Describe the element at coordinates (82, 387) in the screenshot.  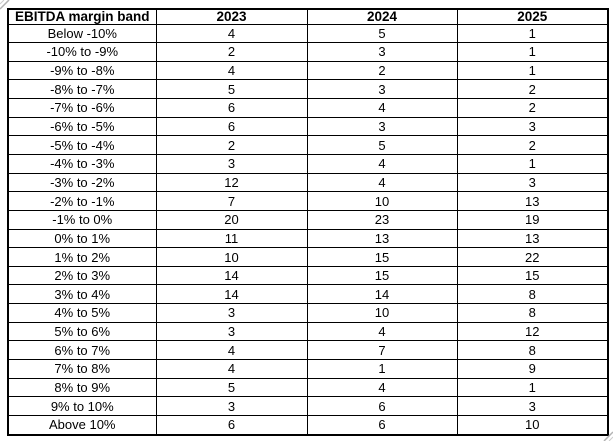
I see `row-label-cell: 8% to 9%` at that location.